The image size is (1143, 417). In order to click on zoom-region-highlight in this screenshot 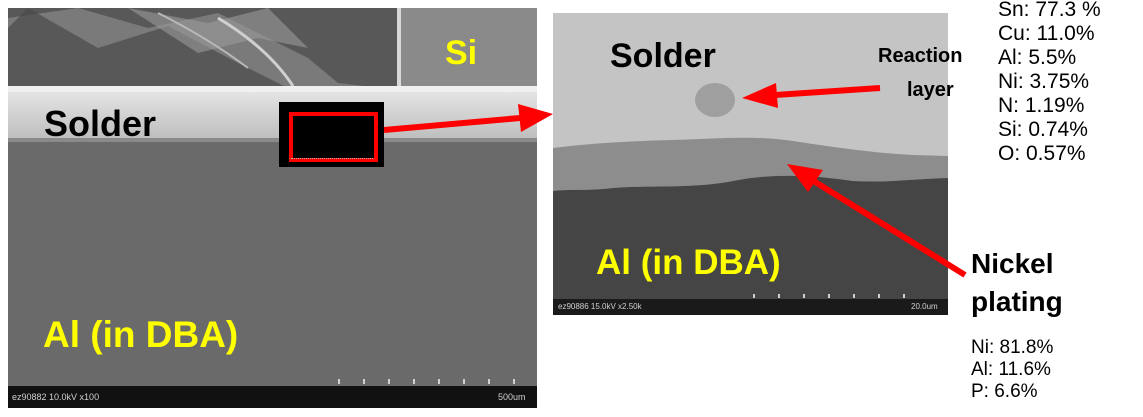, I will do `click(333, 137)`.